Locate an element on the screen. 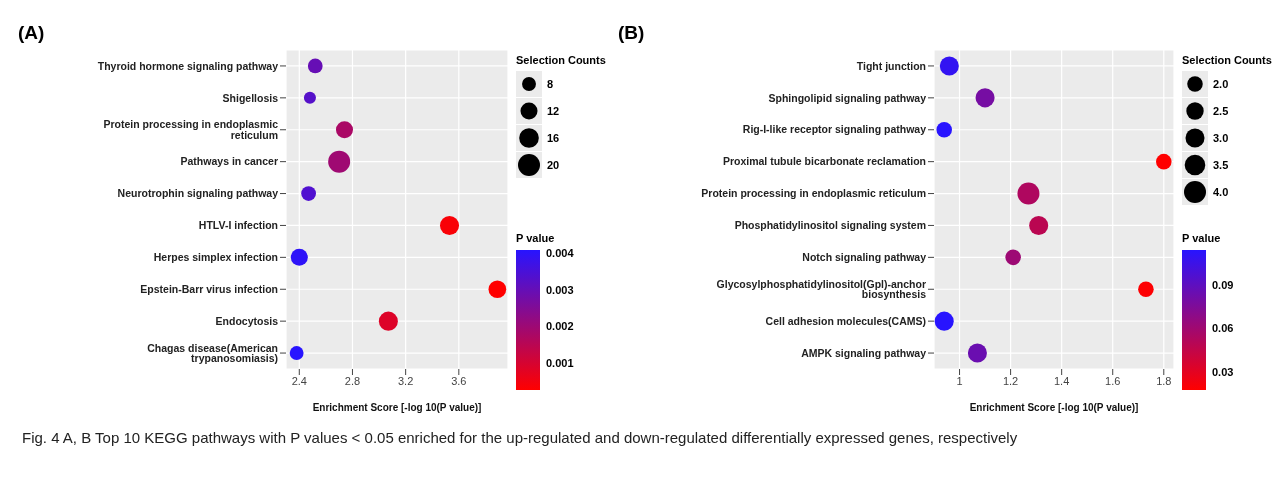 The image size is (1287, 492). color-bar-label: 0.001 is located at coordinates (560, 363).